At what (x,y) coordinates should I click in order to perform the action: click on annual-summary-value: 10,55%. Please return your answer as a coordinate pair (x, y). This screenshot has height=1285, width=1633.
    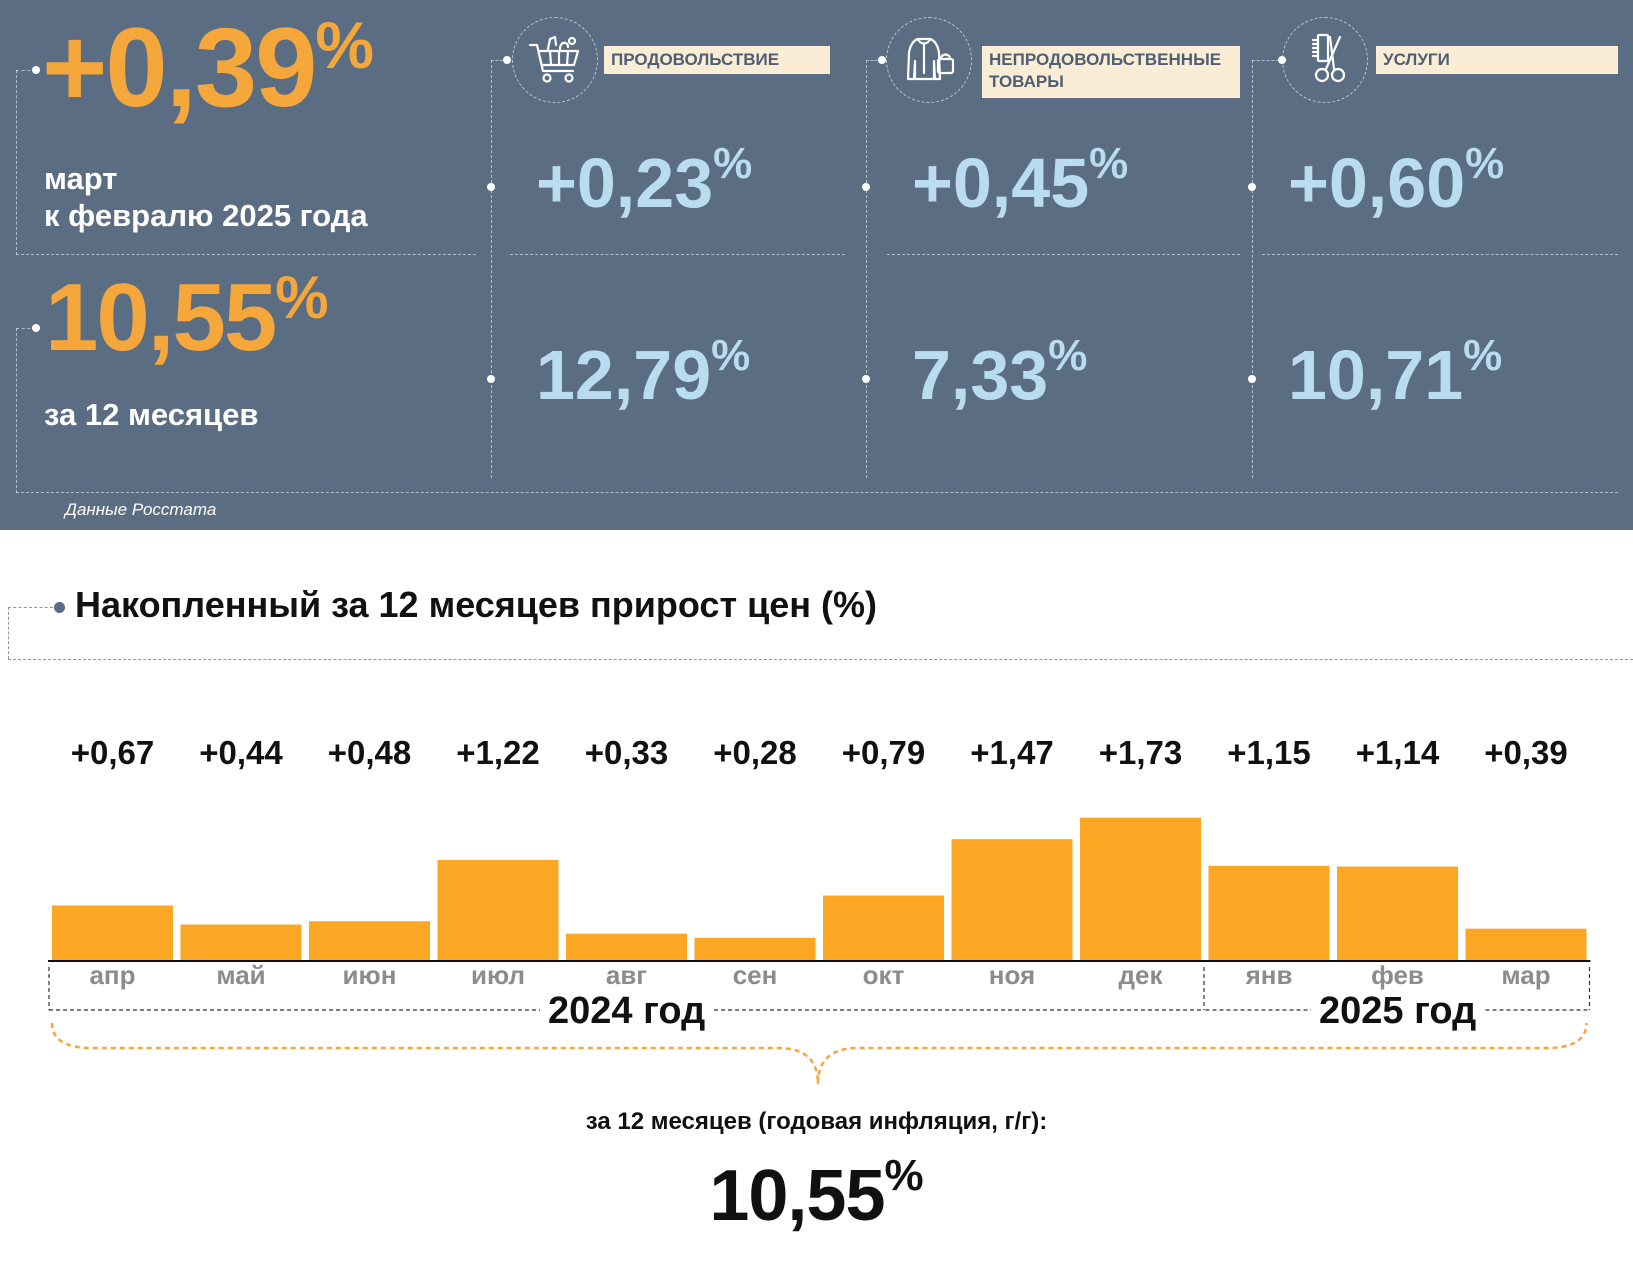
    Looking at the image, I should click on (816, 1193).